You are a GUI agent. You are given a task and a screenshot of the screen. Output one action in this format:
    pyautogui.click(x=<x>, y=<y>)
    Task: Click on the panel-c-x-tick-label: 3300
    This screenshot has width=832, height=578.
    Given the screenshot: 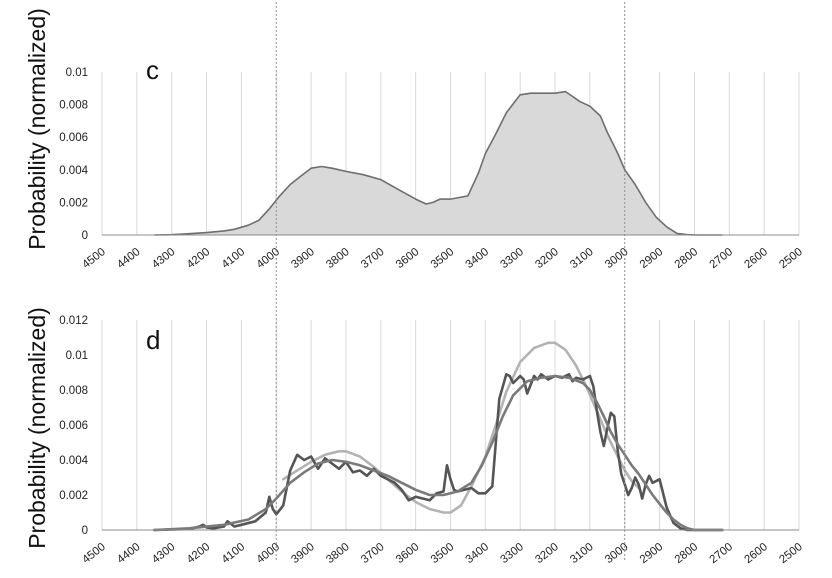 What is the action you would take?
    pyautogui.click(x=512, y=258)
    